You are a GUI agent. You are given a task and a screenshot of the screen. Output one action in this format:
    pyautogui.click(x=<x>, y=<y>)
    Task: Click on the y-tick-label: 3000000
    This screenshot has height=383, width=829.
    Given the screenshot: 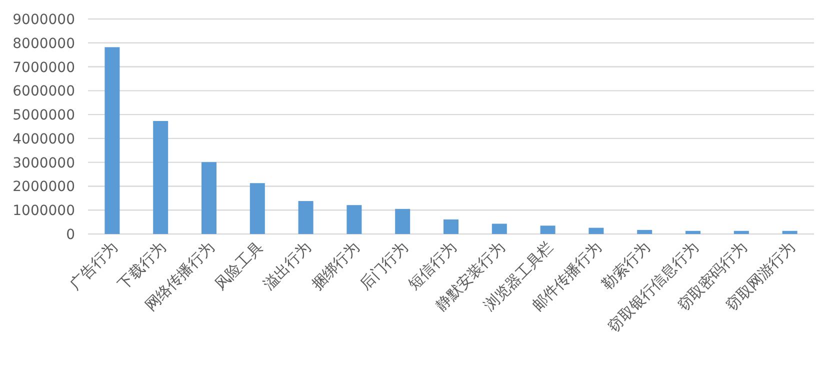 What is the action you would take?
    pyautogui.click(x=43, y=163)
    